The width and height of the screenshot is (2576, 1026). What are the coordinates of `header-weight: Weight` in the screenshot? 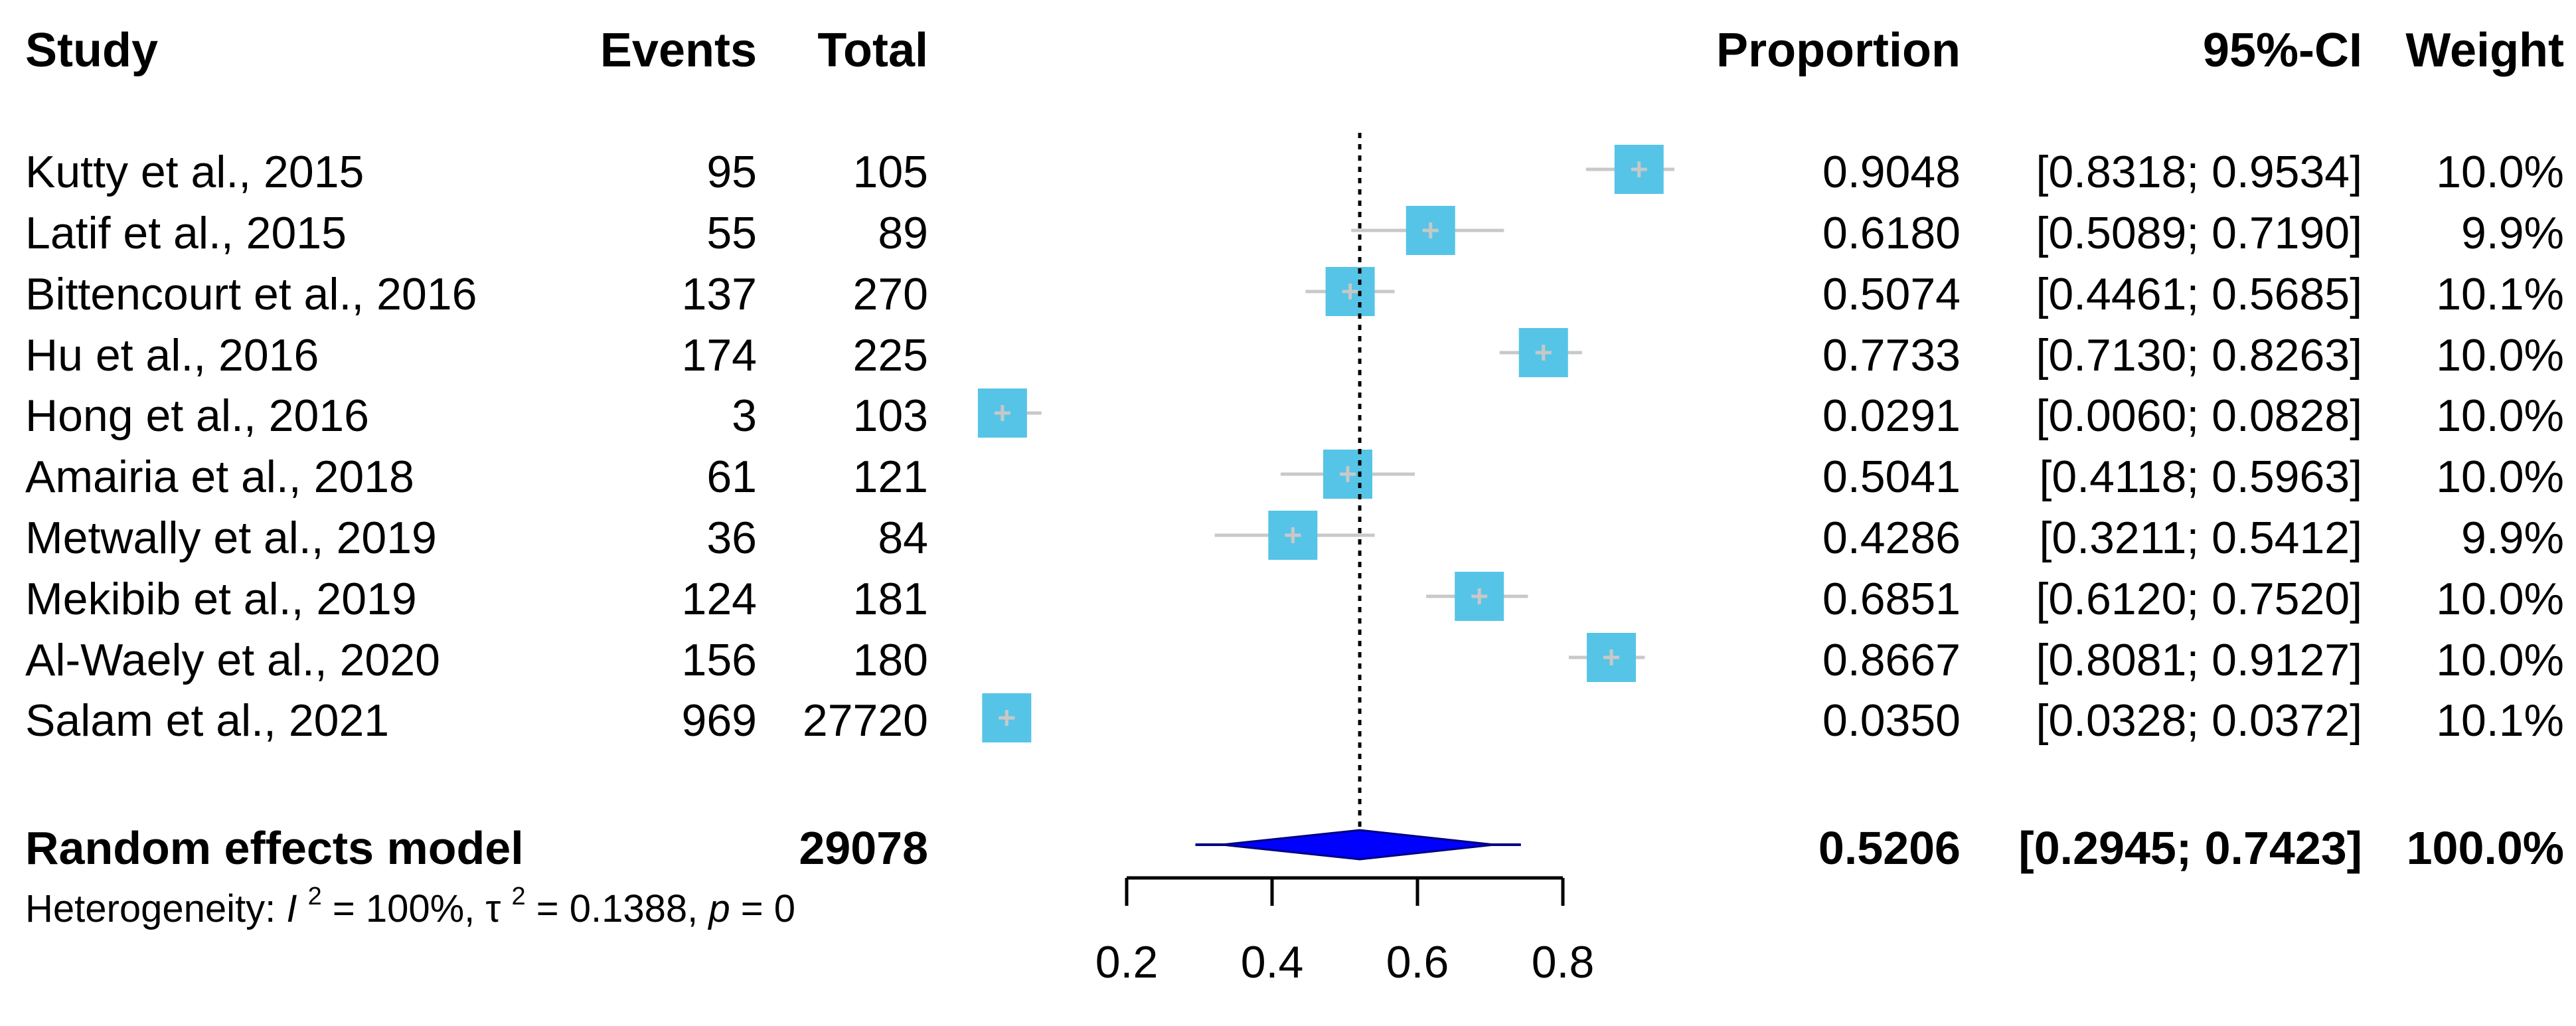 It's located at (2484, 50).